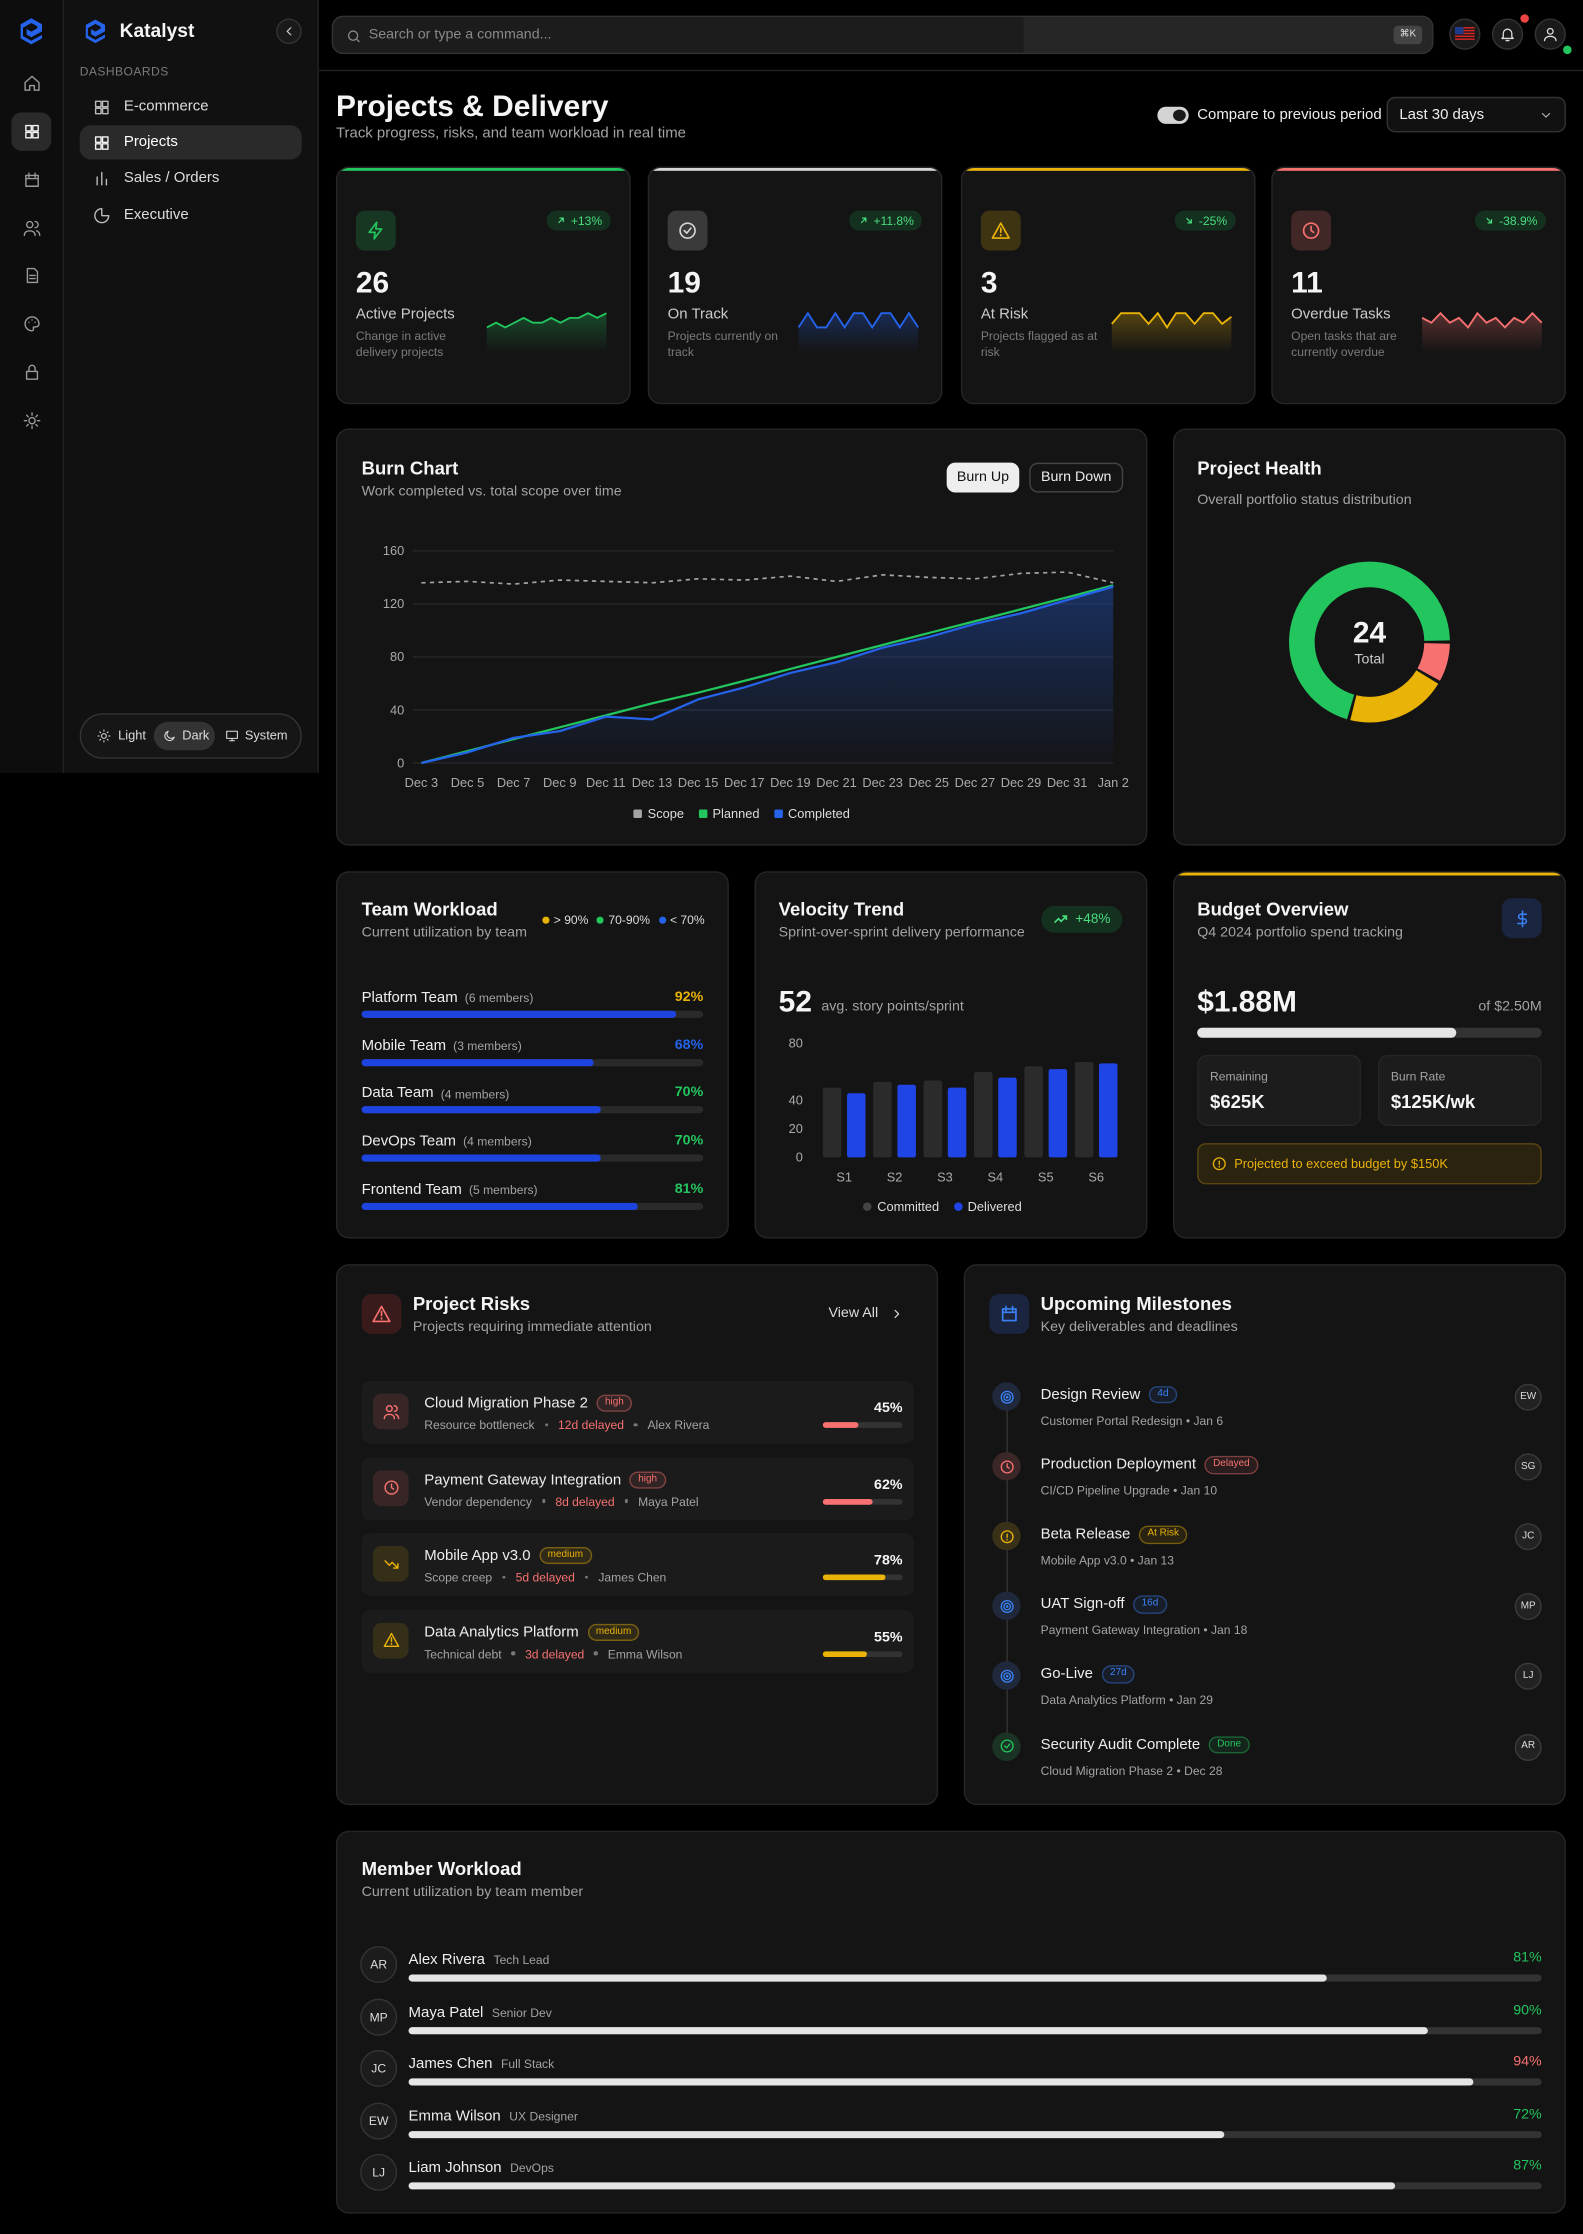  What do you see at coordinates (266, 735) in the screenshot?
I see `theme-option: System` at bounding box center [266, 735].